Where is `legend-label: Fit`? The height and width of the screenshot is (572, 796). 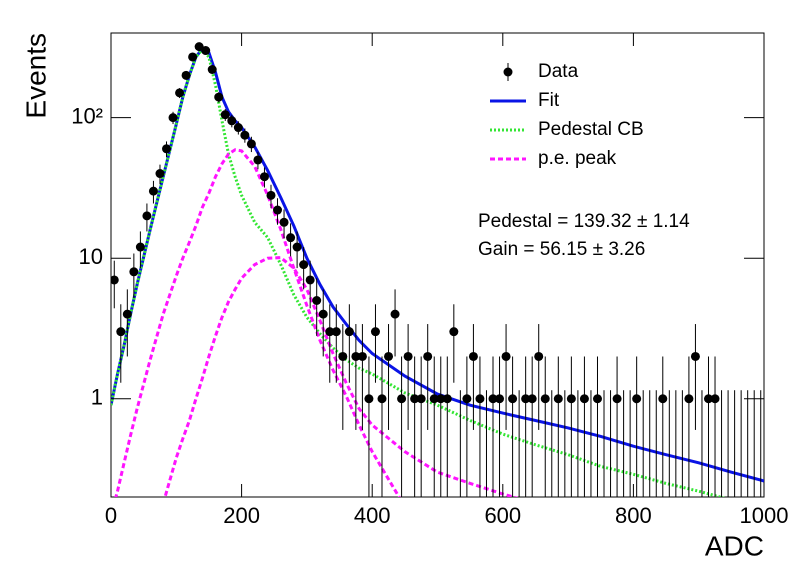 legend-label: Fit is located at coordinates (549, 100).